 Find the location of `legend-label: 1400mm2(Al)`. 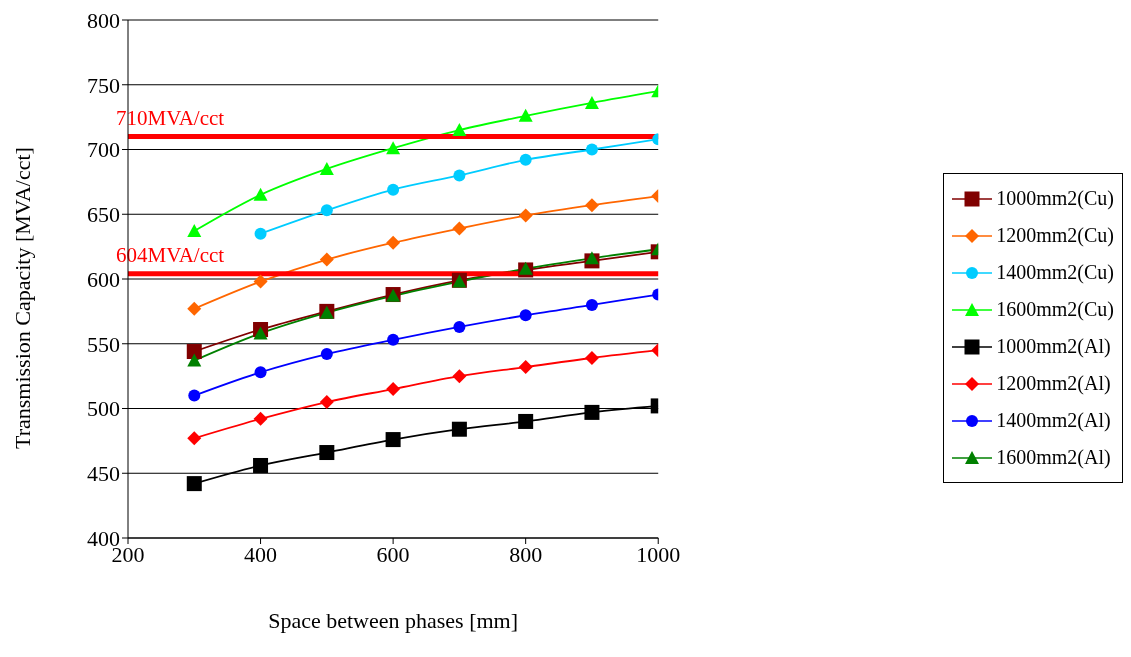

legend-label: 1400mm2(Al) is located at coordinates (1053, 420).